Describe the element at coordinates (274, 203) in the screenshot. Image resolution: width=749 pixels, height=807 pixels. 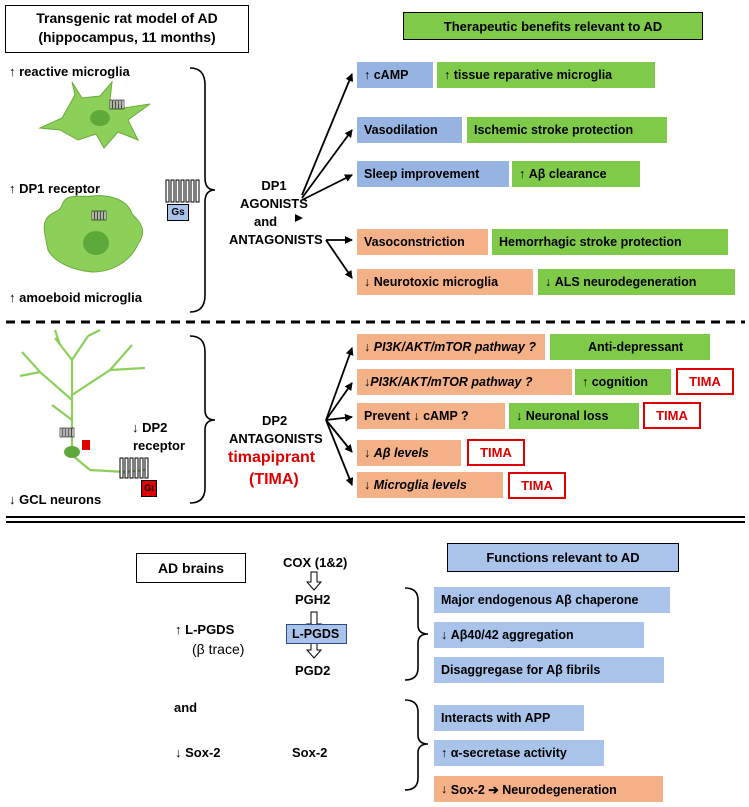
I see `dp1-center-line2: AGONISTS` at that location.